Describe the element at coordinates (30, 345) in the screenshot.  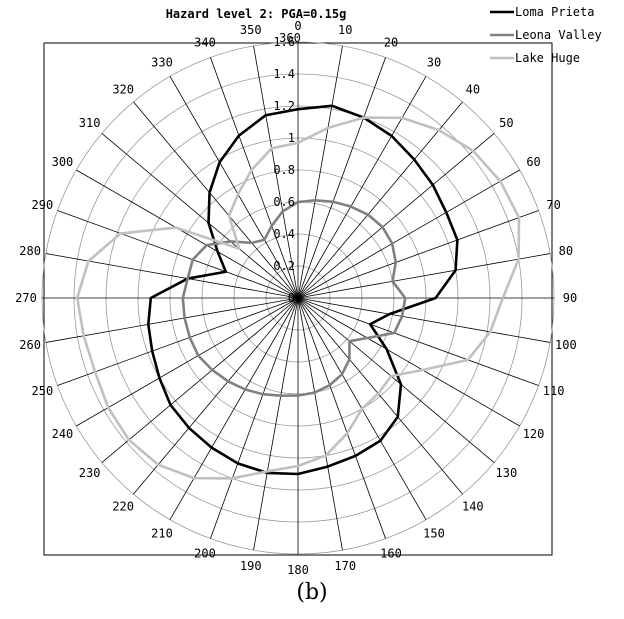
I see `angle-tick-label: 260` at that location.